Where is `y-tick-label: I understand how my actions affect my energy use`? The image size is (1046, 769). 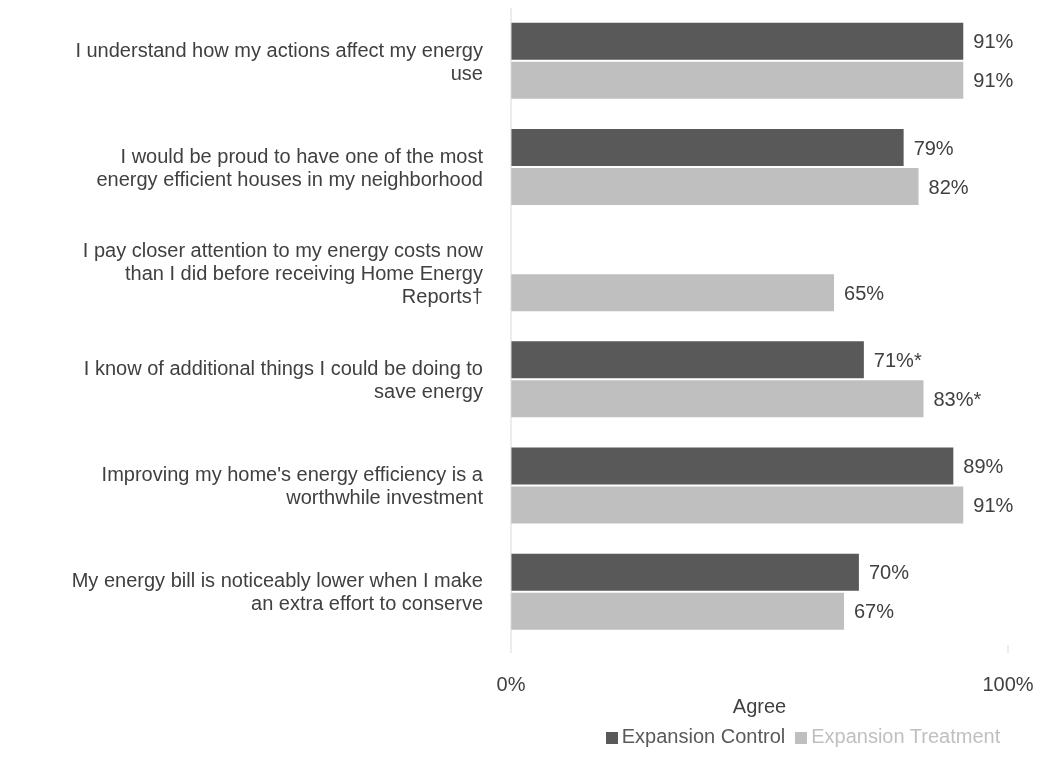 y-tick-label: I understand how my actions affect my energy use is located at coordinates (279, 61).